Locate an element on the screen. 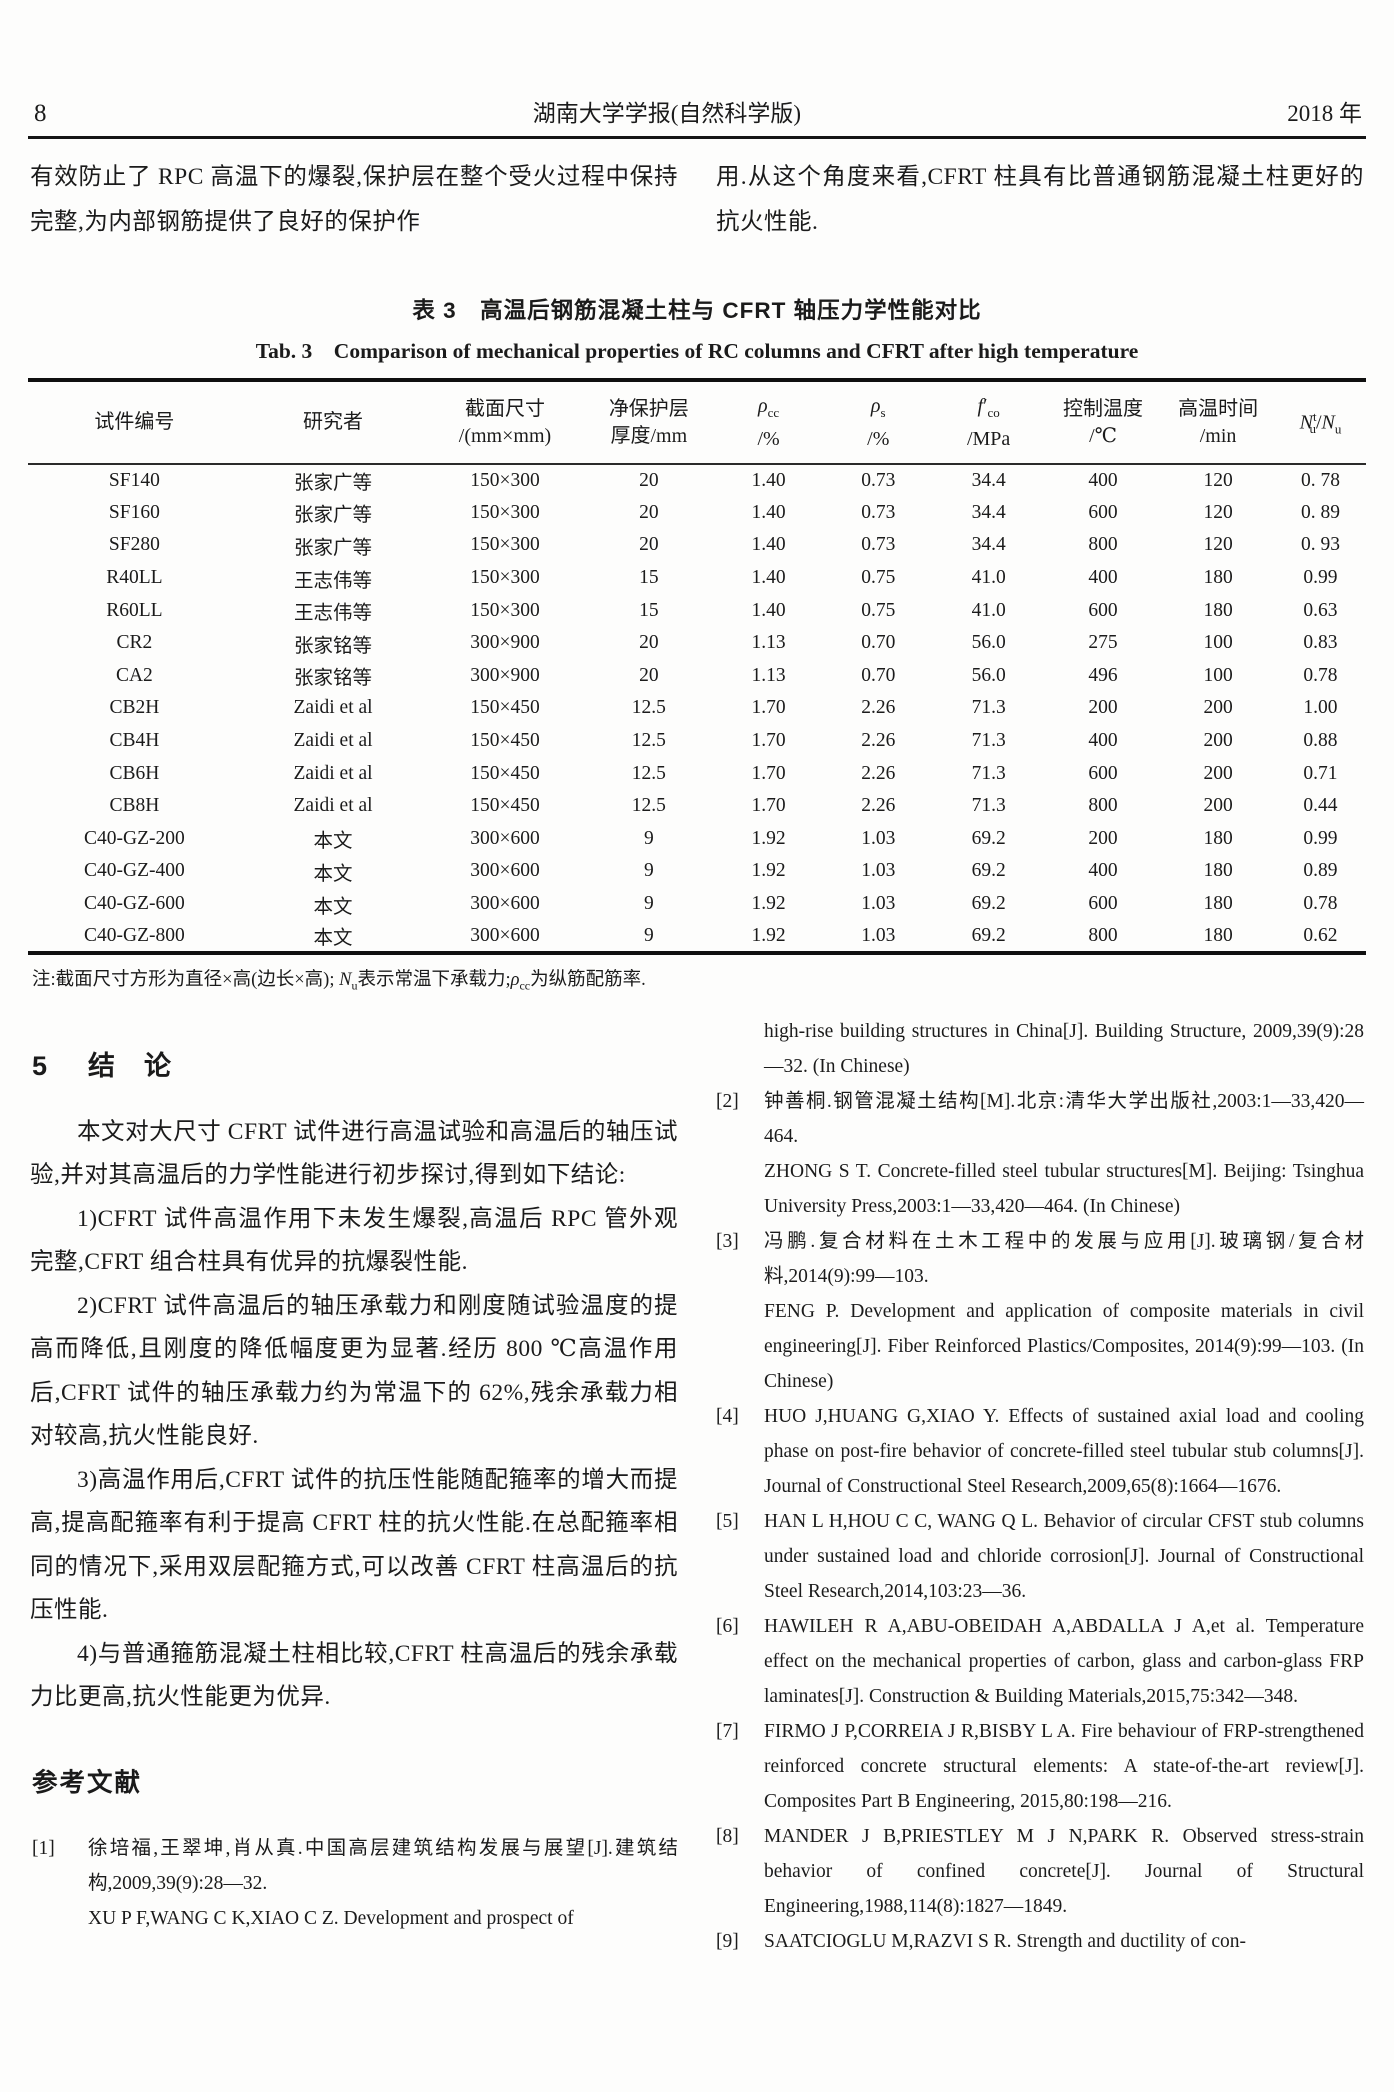 The height and width of the screenshot is (2092, 1394). table-cell: 0. 89 is located at coordinates (1320, 512).